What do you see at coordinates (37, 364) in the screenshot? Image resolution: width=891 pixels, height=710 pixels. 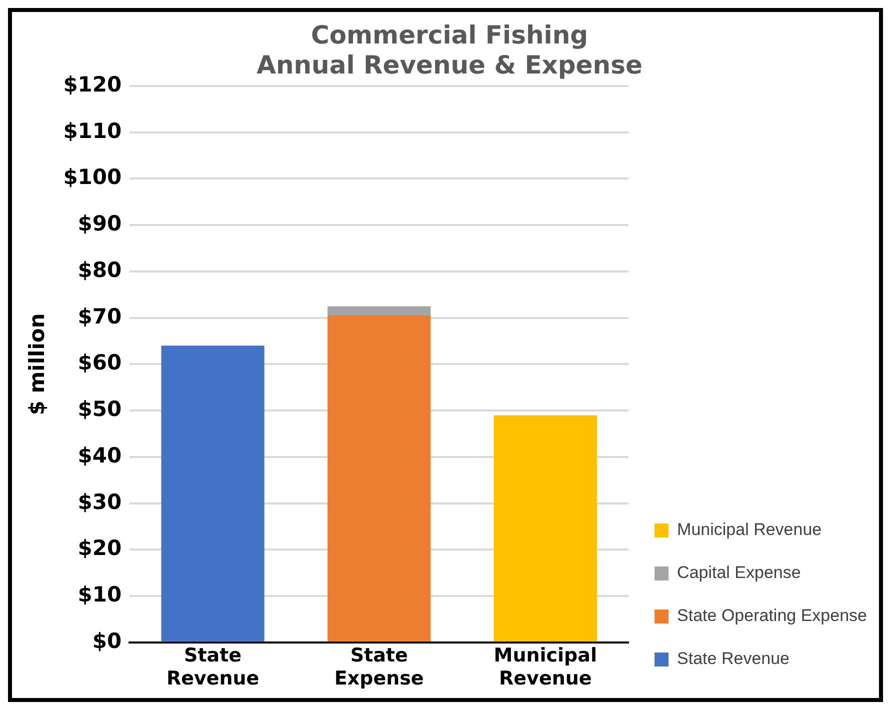 I see `y-axis-title: $ million` at bounding box center [37, 364].